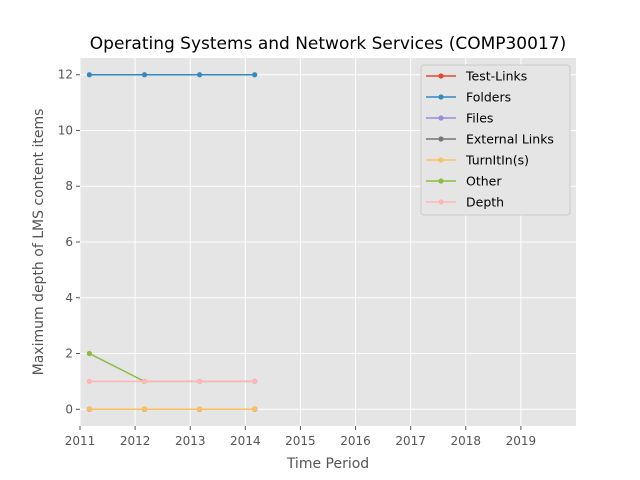 This screenshot has height=480, width=640. What do you see at coordinates (69, 186) in the screenshot?
I see `y-tick-label: 8` at bounding box center [69, 186].